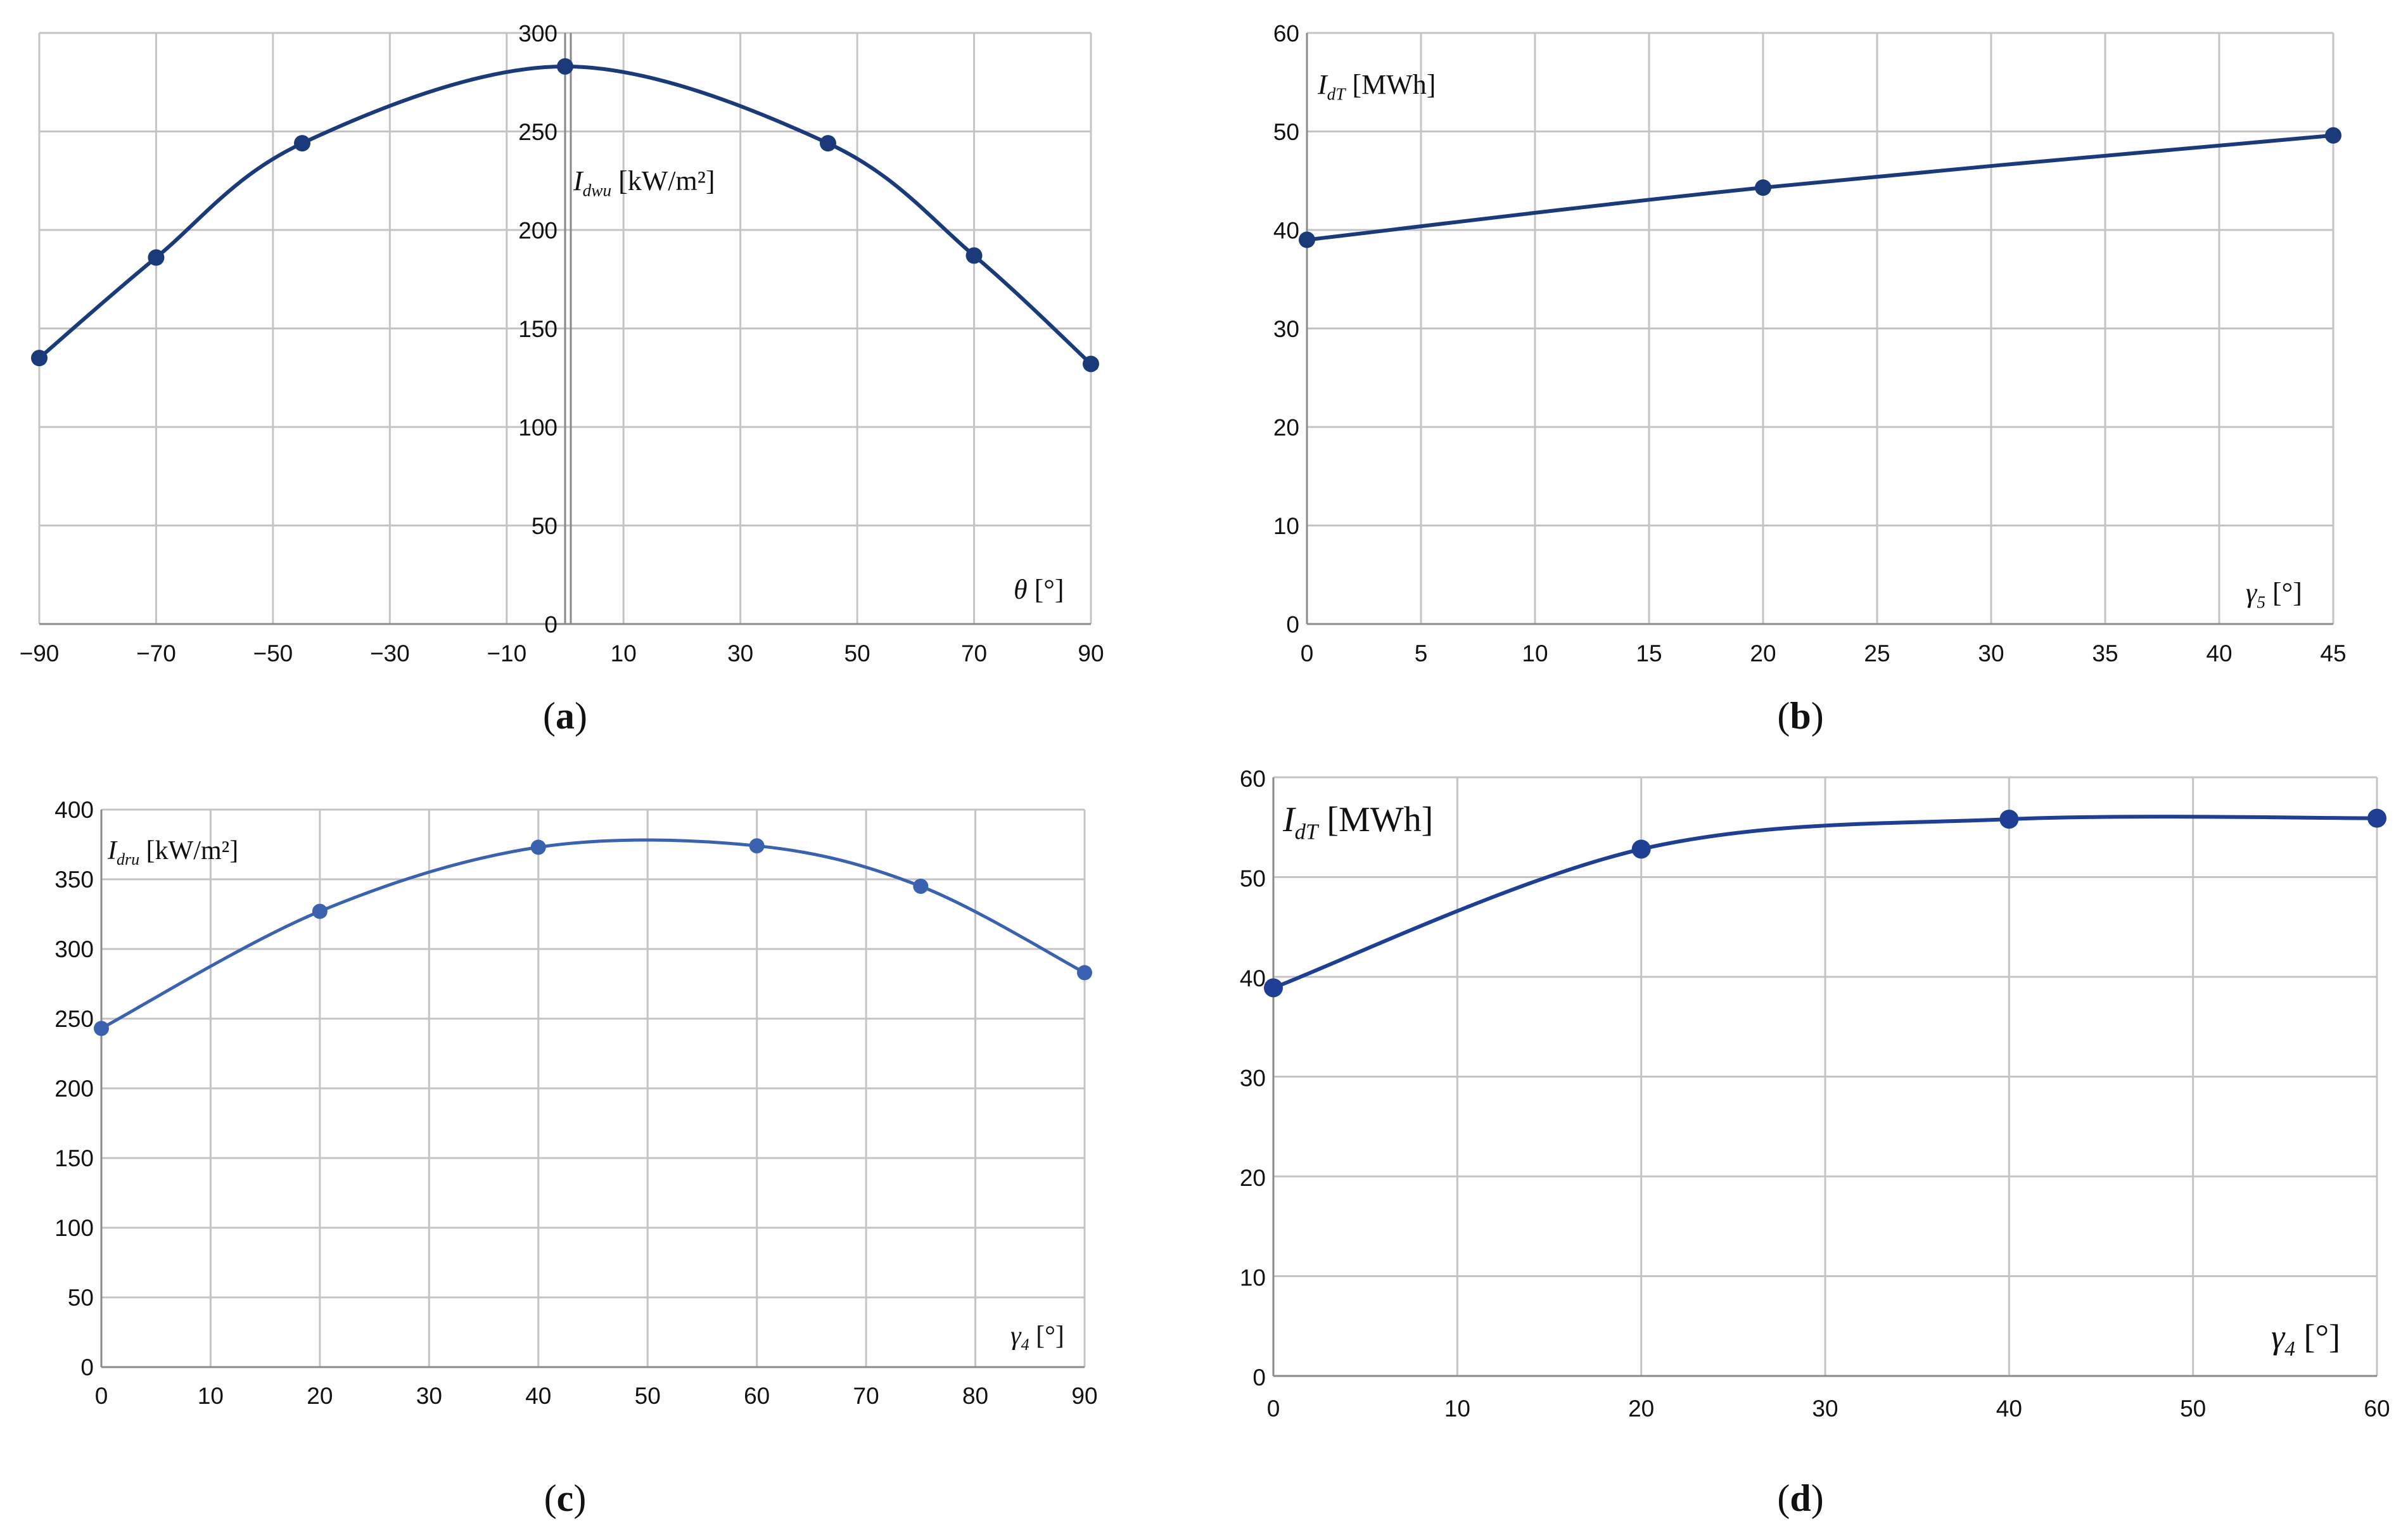 The image size is (2408, 1528). What do you see at coordinates (648, 1396) in the screenshot?
I see `x-tick-label: 50` at bounding box center [648, 1396].